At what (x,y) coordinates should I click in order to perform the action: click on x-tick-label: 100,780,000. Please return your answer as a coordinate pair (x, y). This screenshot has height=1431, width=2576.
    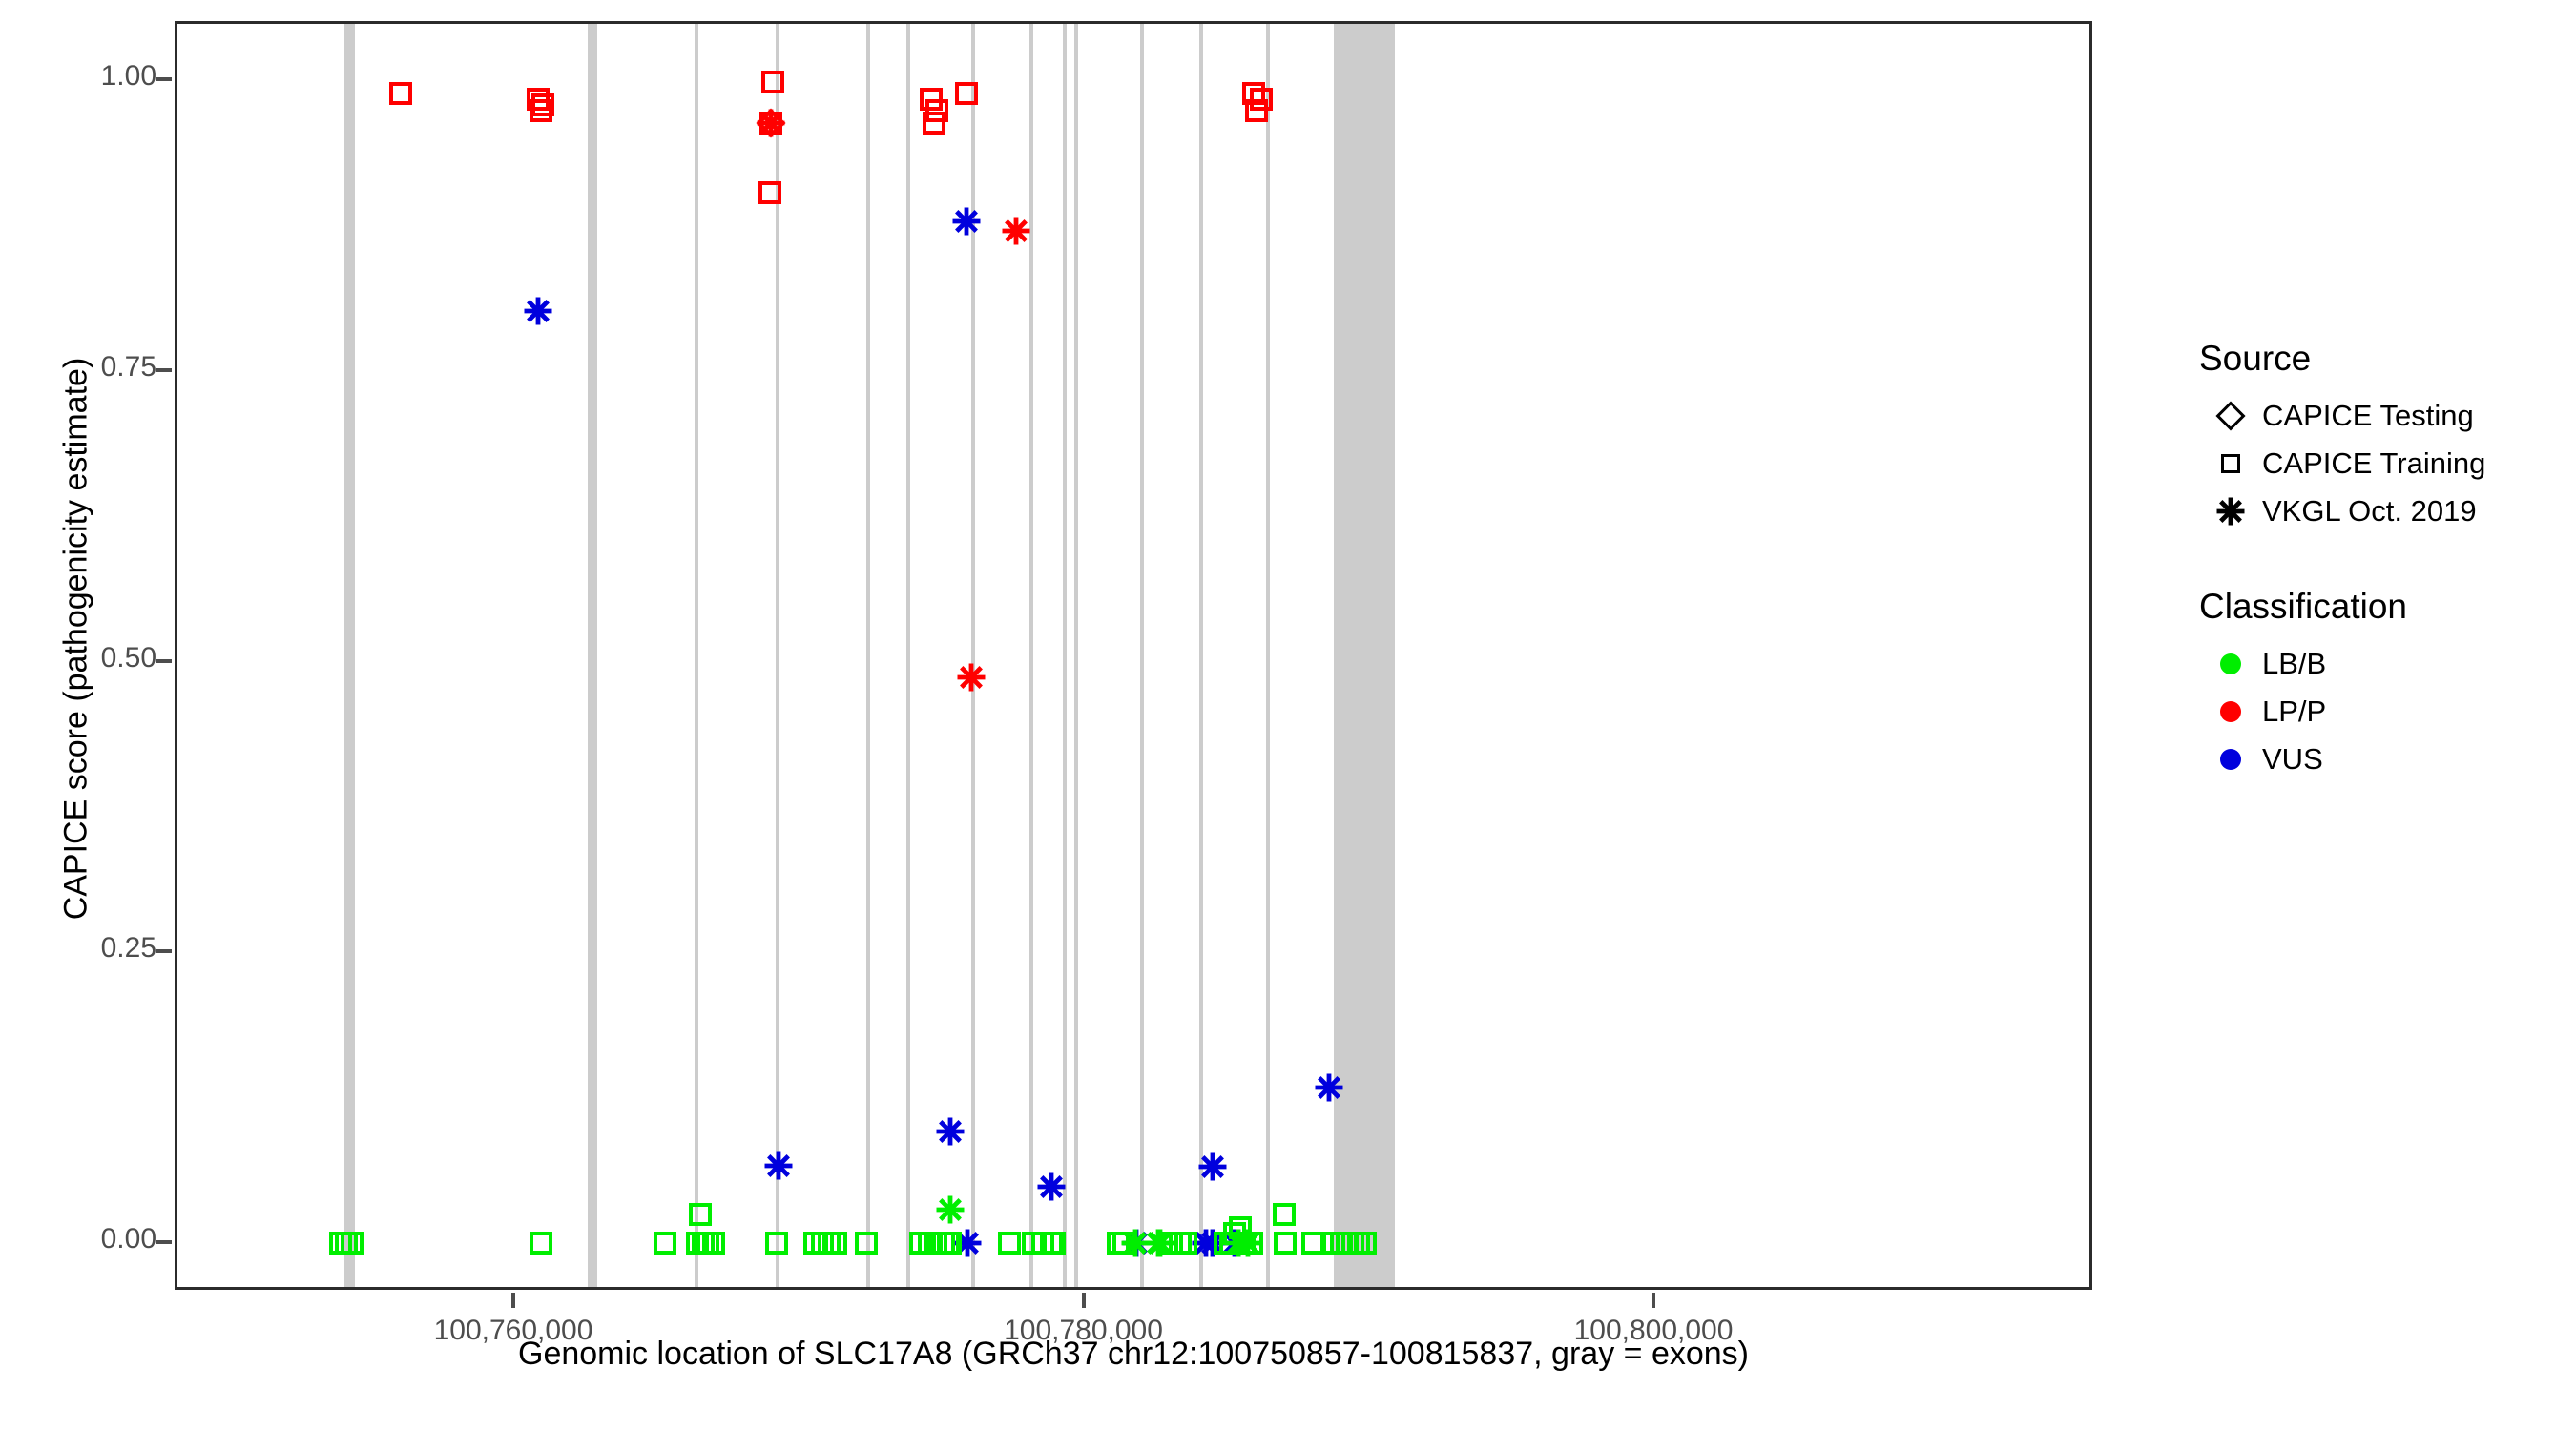
    Looking at the image, I should click on (1083, 1330).